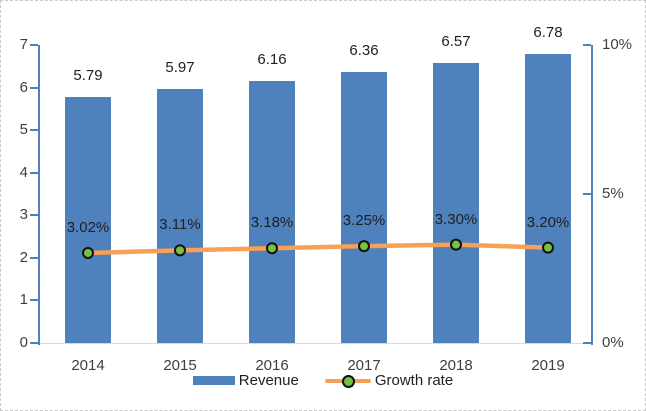 Image resolution: width=646 pixels, height=411 pixels. What do you see at coordinates (268, 380) in the screenshot?
I see `legend-label-revenue: Revenue` at bounding box center [268, 380].